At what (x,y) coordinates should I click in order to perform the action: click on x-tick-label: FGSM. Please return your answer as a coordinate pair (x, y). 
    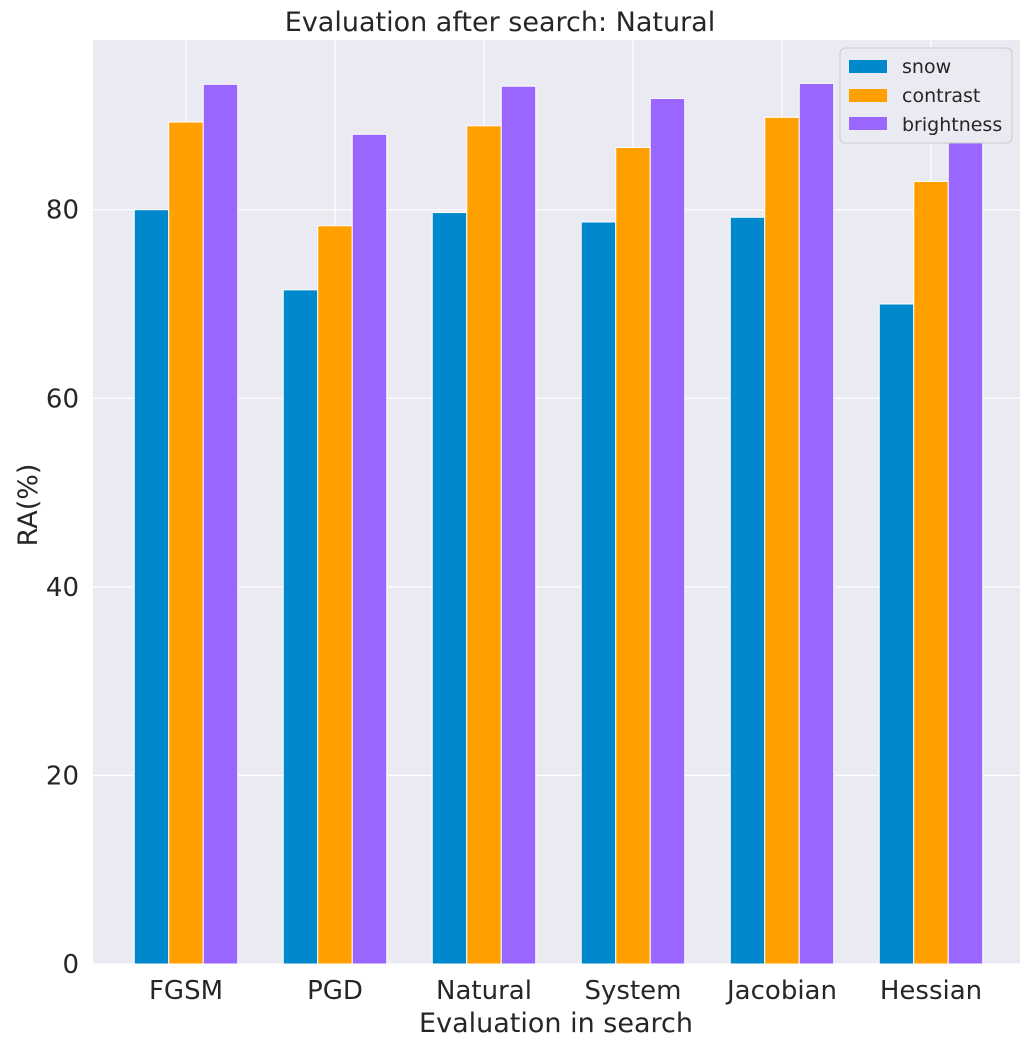
    Looking at the image, I should click on (186, 991).